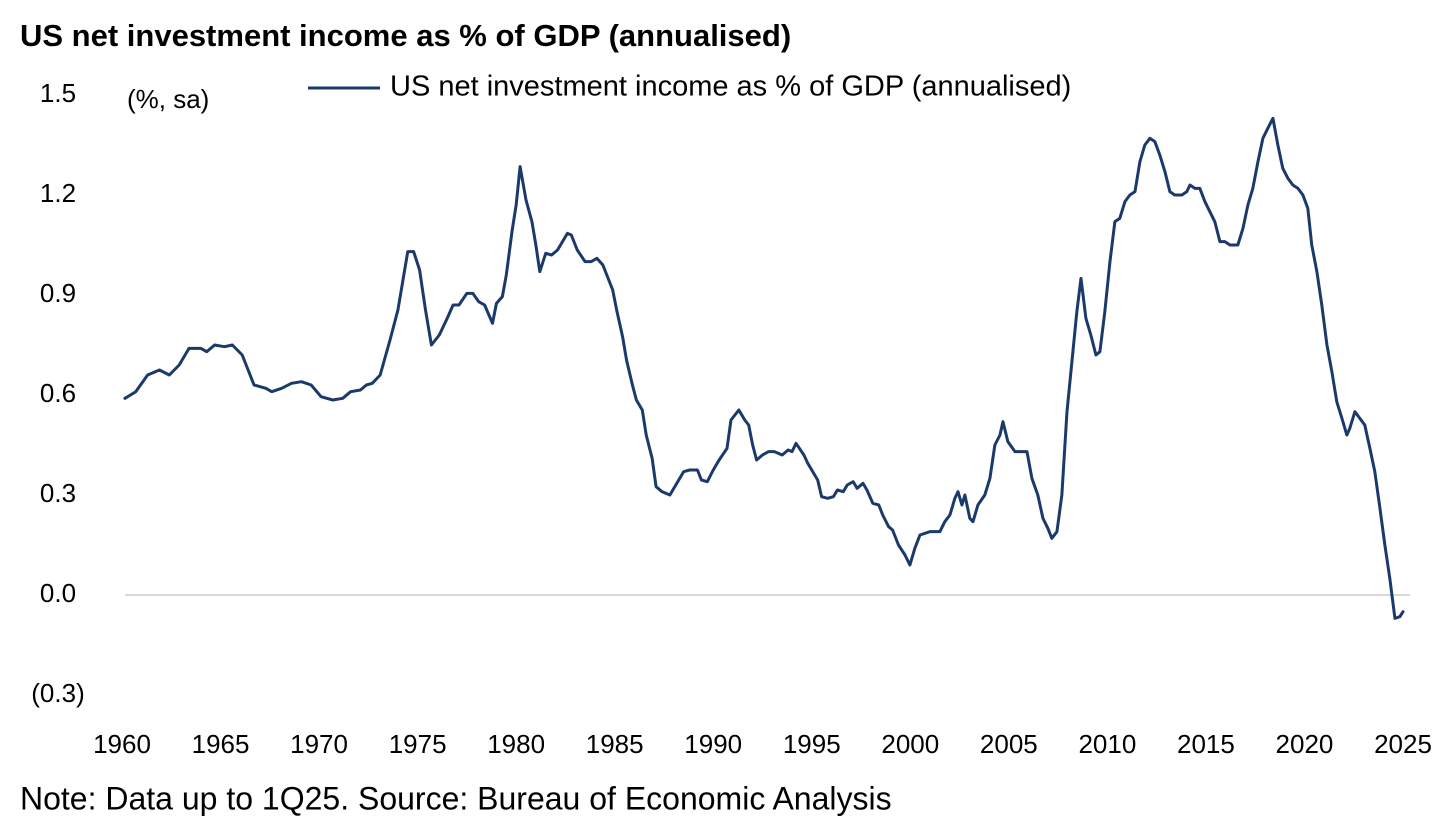  Describe the element at coordinates (58, 393) in the screenshot. I see `y-tick-label: 0.6` at that location.